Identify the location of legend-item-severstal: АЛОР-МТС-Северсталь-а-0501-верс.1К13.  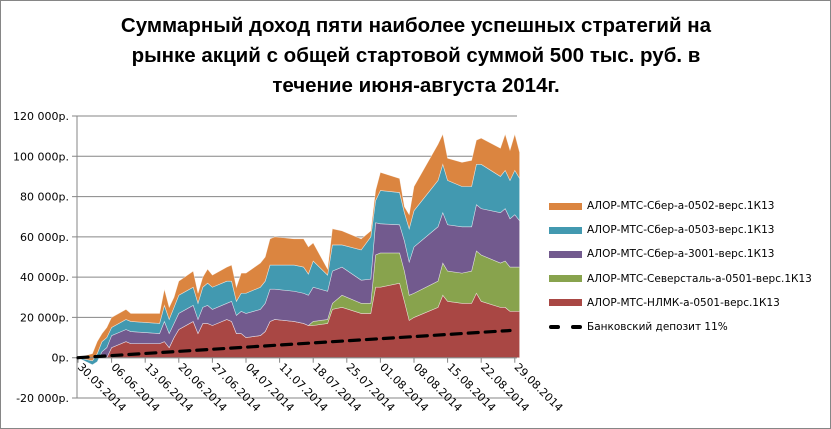
(680, 279).